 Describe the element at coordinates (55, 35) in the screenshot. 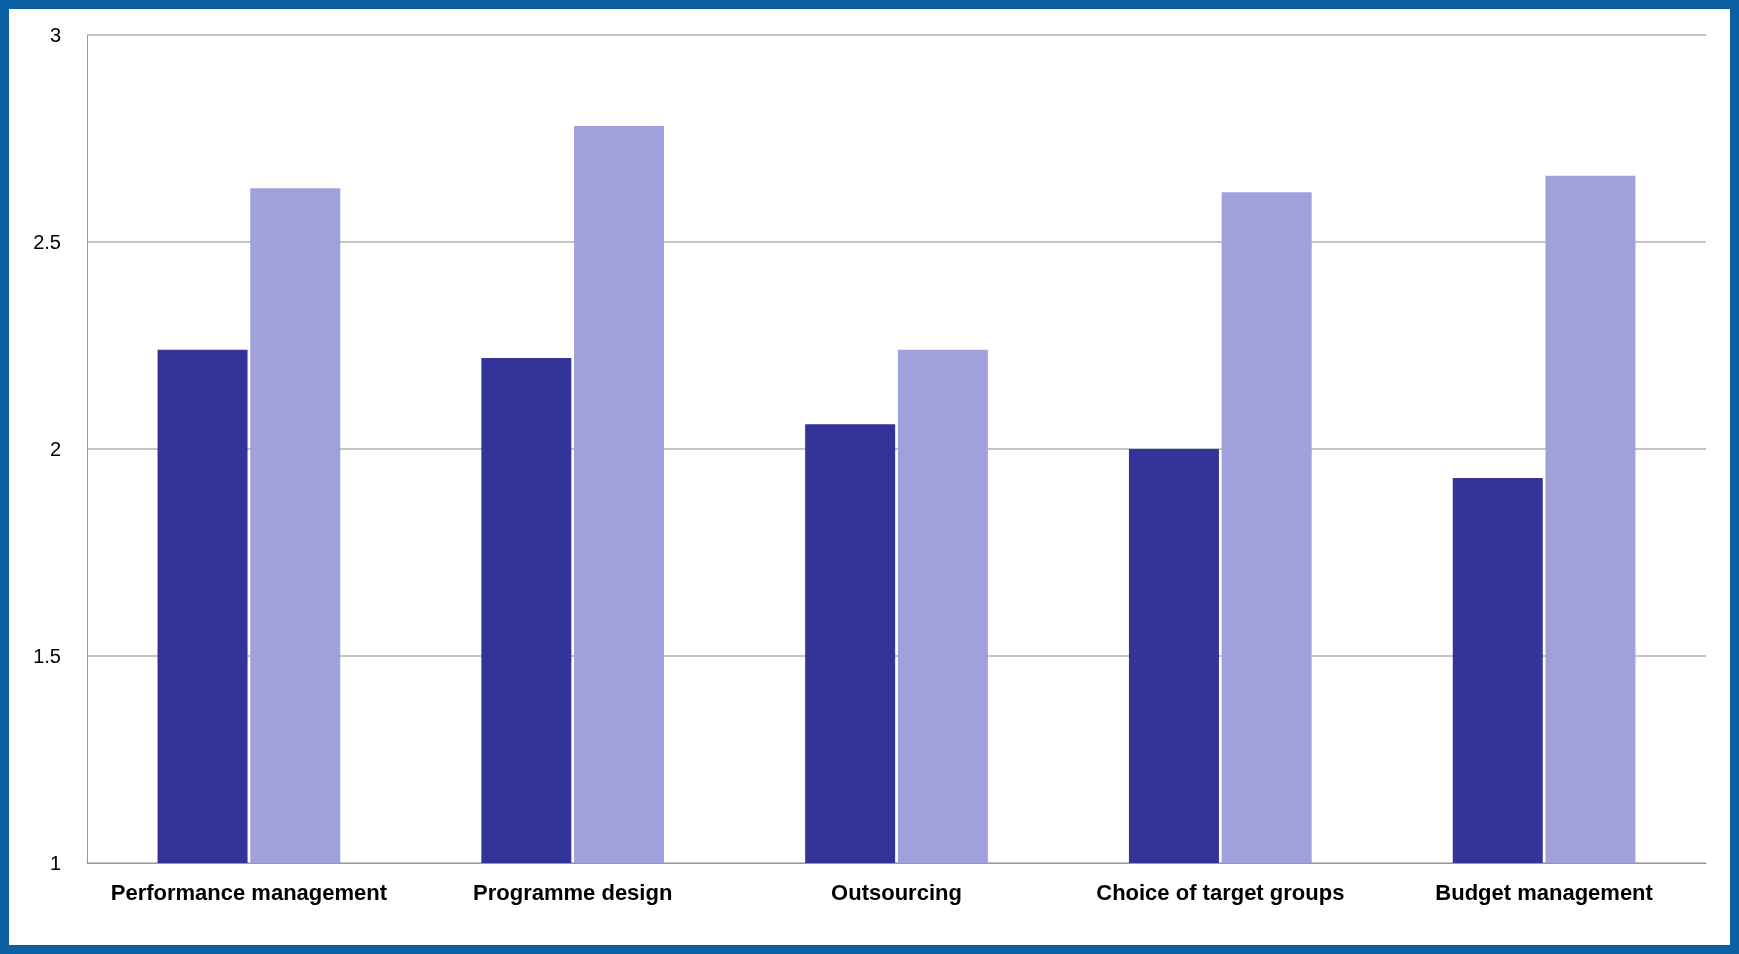

I see `y-tick-label: 3` at that location.